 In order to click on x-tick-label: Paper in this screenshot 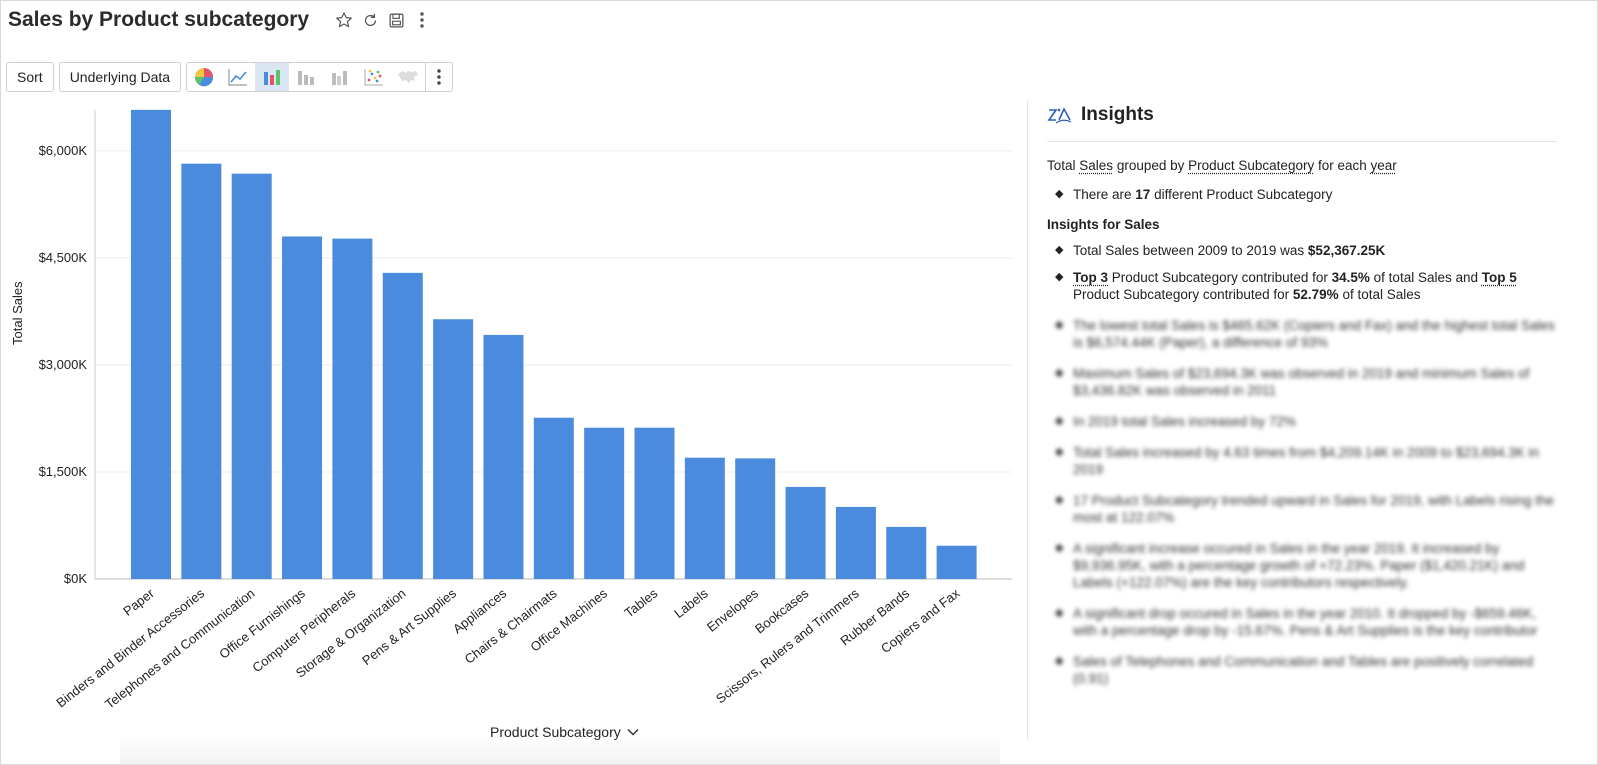, I will do `click(138, 602)`.